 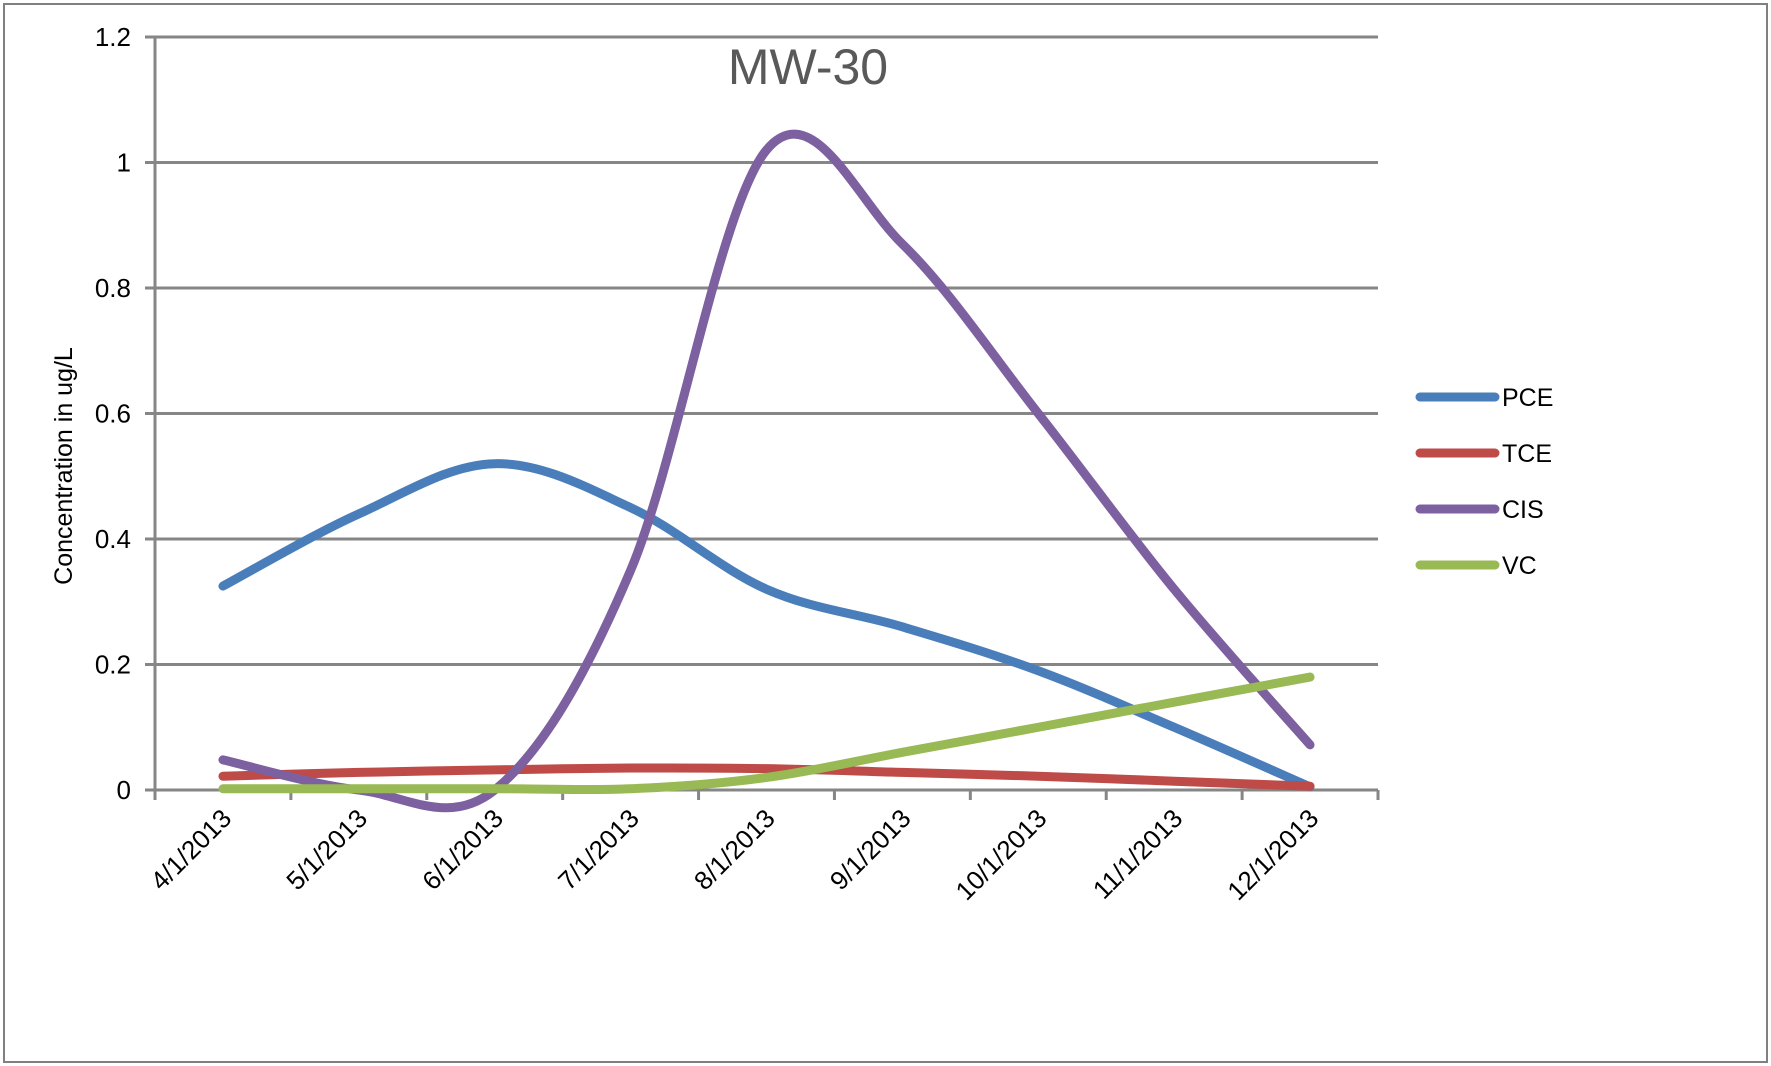 I want to click on legend-label-cis: CIS, so click(x=1523, y=510).